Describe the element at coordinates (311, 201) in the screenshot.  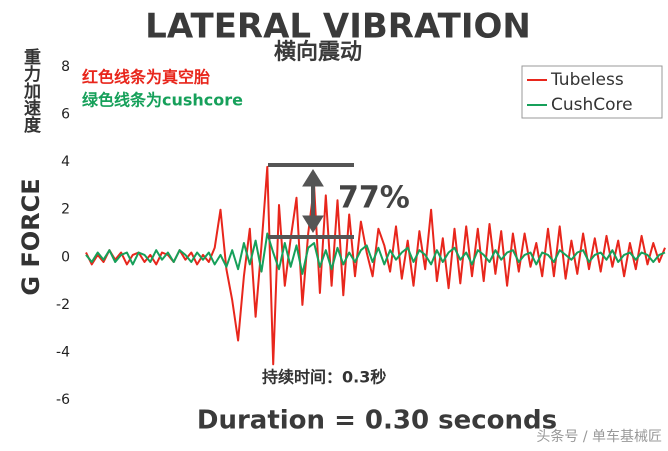
I see `annotation-bracket` at that location.